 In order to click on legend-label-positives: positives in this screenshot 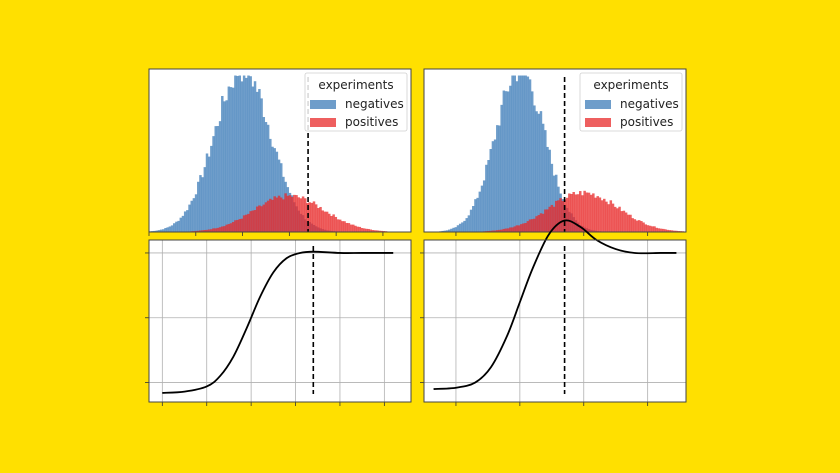, I will do `click(646, 122)`.